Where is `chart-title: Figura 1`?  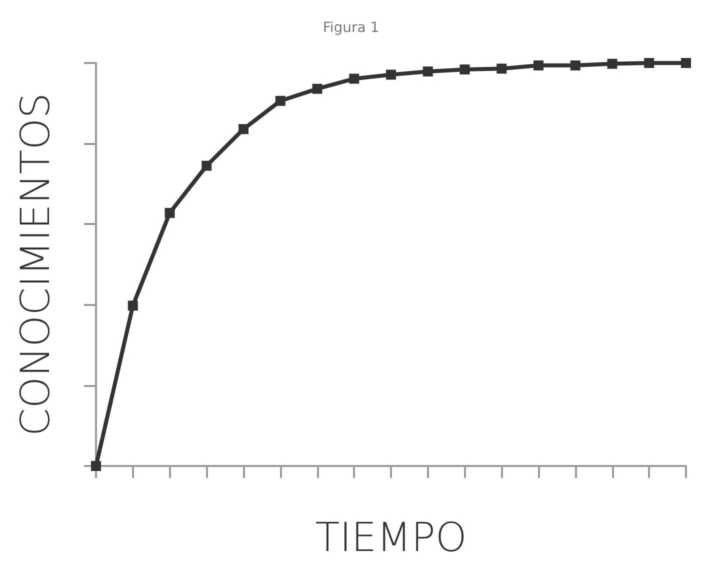
chart-title: Figura 1 is located at coordinates (351, 28).